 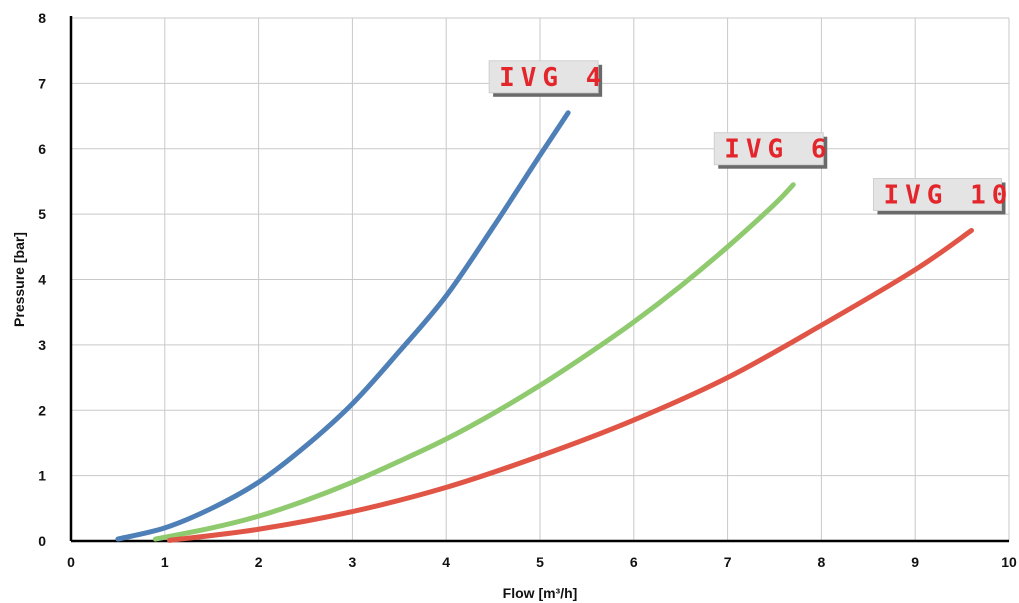 What do you see at coordinates (1009, 562) in the screenshot?
I see `x-tick-label: 10` at bounding box center [1009, 562].